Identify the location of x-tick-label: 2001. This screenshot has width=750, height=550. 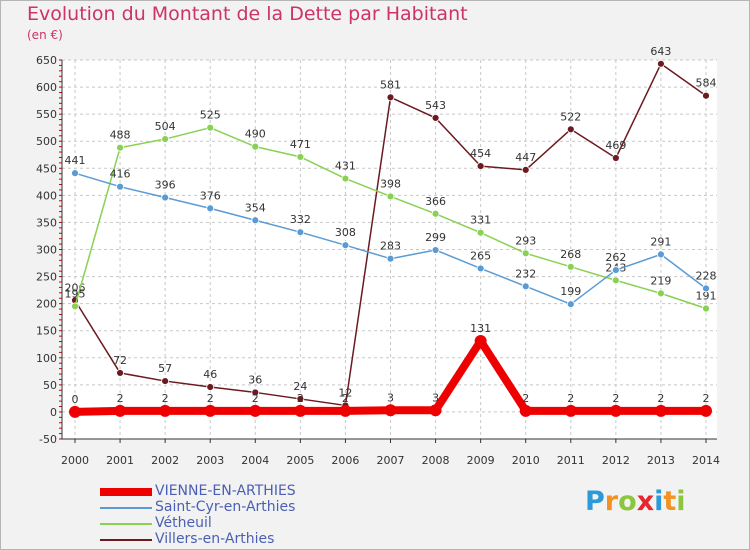
(120, 460).